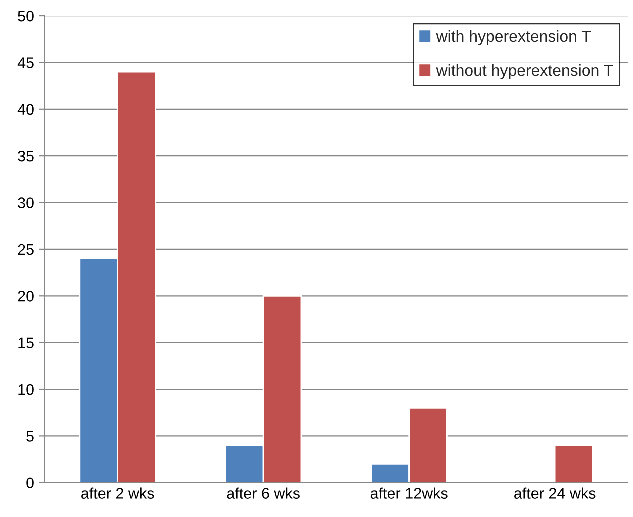 This screenshot has height=517, width=633. I want to click on bar, so click(574, 463).